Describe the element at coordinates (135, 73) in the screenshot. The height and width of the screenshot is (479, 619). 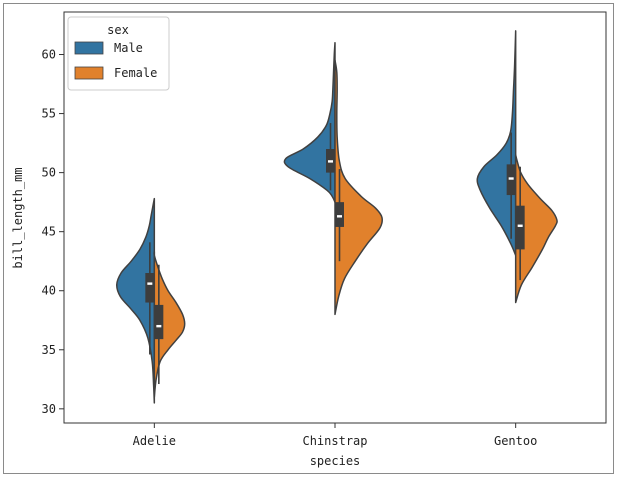
I see `legend-label-female: Female` at that location.